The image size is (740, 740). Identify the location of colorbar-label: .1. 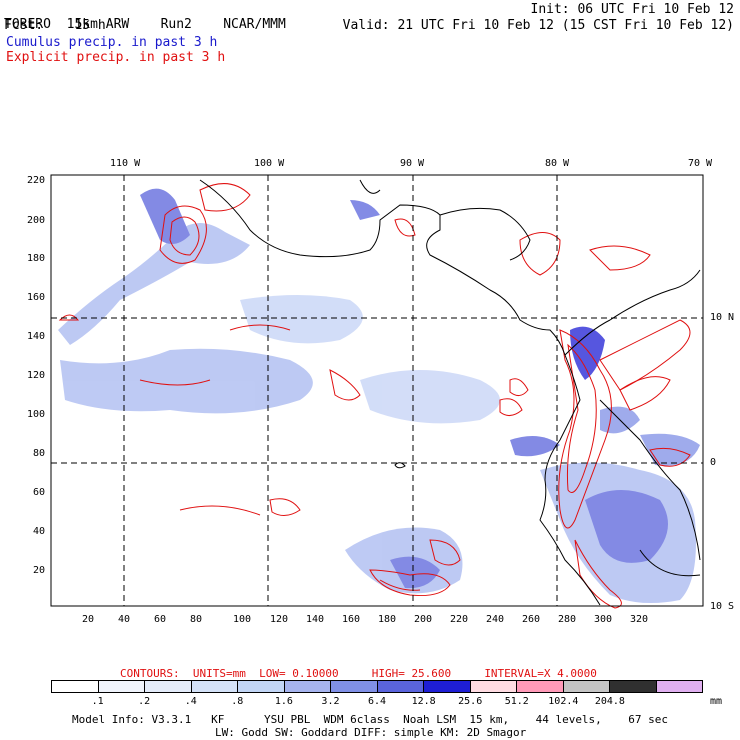
(97, 701).